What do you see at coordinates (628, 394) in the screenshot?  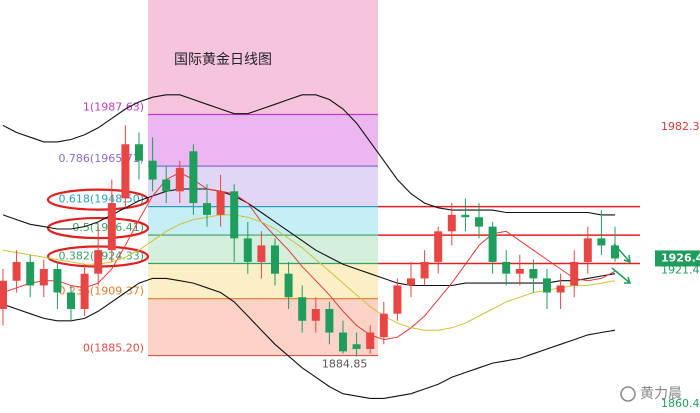 I see `watermark-icon` at bounding box center [628, 394].